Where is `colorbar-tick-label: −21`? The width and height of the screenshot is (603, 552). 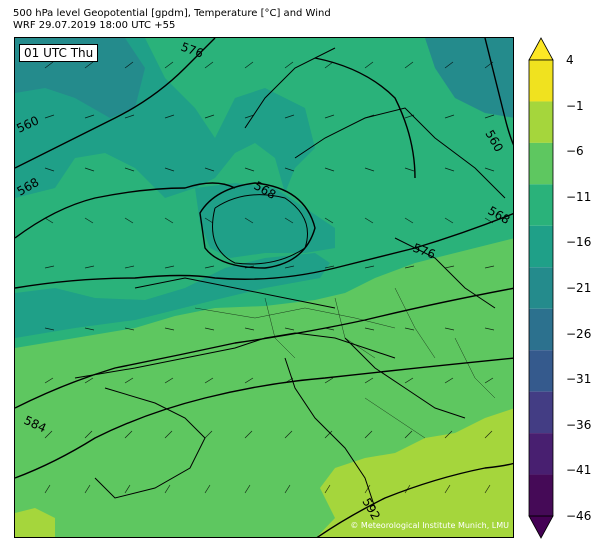 colorbar-tick-label: −21 is located at coordinates (579, 288).